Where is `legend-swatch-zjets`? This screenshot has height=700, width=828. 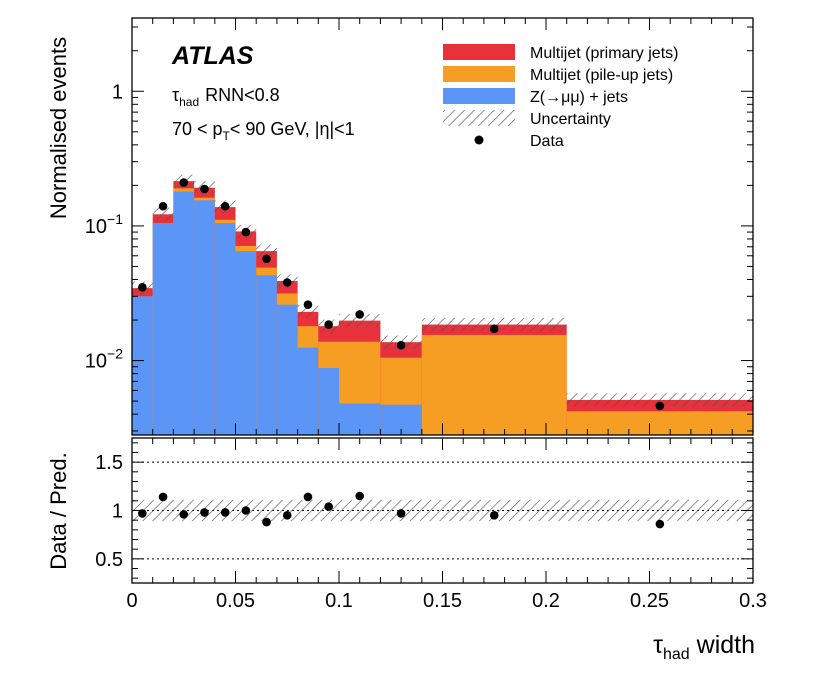
legend-swatch-zjets is located at coordinates (479, 96).